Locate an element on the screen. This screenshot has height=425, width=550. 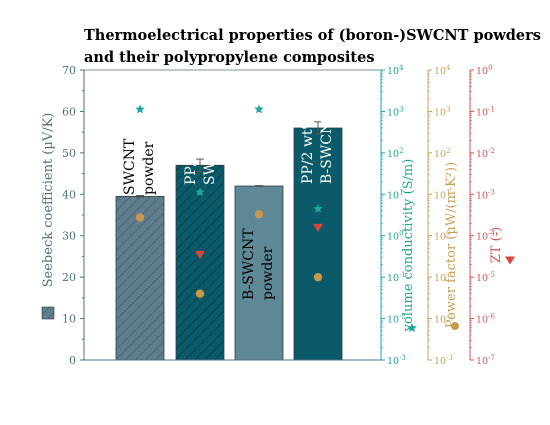
conductivity-tick-label-4: 10¹ is located at coordinates (395, 194).